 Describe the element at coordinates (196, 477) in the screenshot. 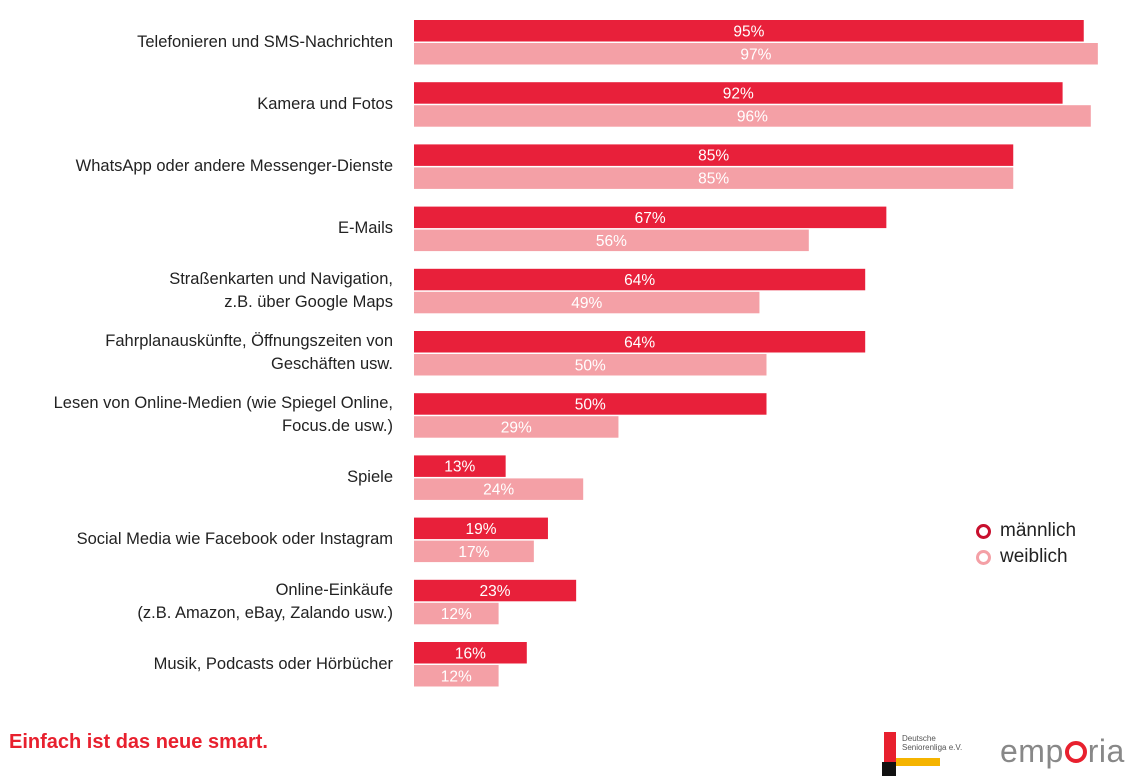

I see `category-label-7: Spiele` at that location.